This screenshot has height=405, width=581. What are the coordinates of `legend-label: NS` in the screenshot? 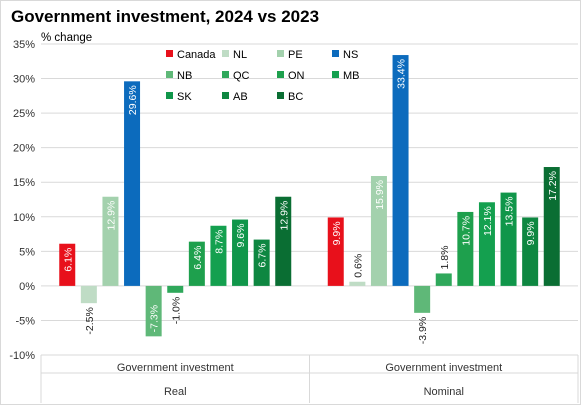 It's located at (350, 55).